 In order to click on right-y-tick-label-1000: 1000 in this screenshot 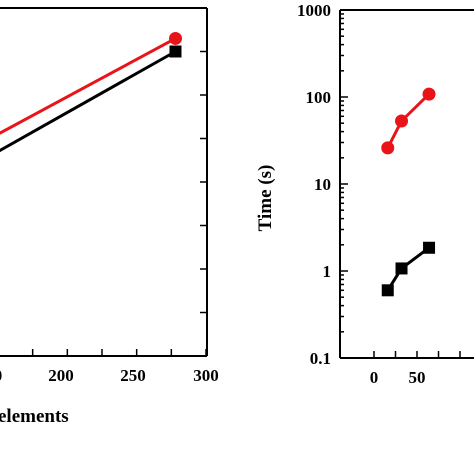, I will do `click(314, 10)`.